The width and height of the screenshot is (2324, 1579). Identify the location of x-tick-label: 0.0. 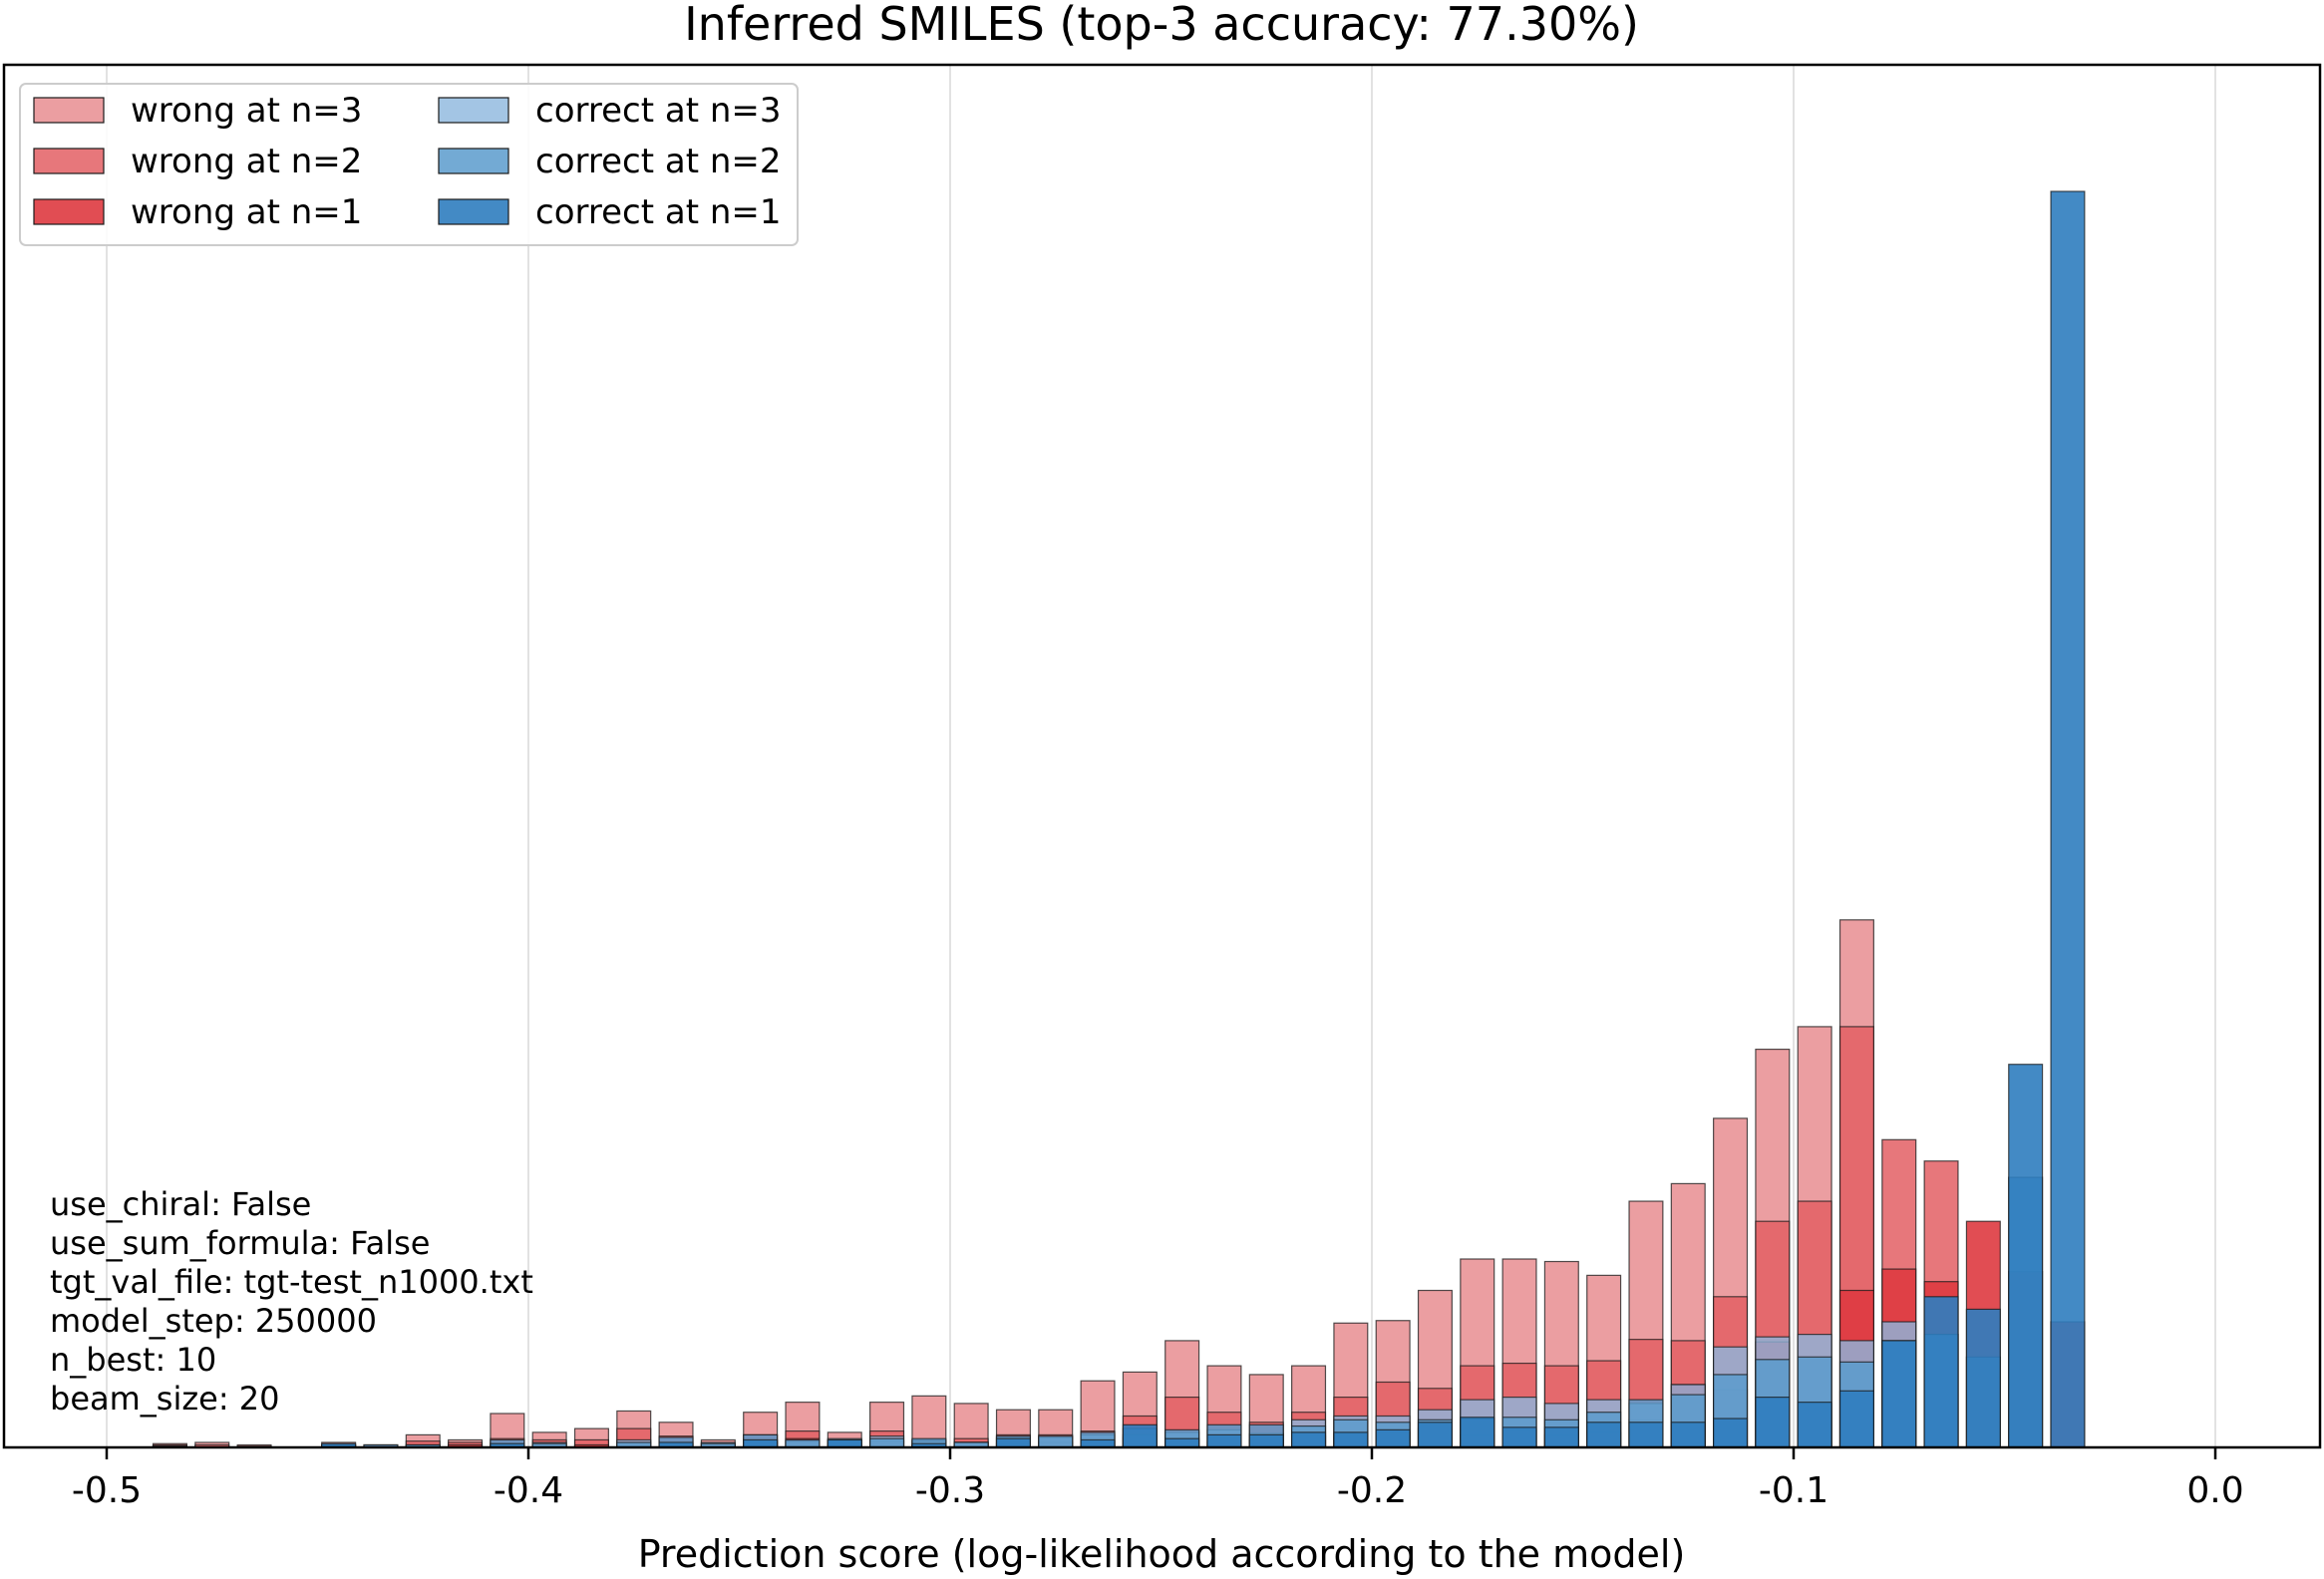
(2214, 1490).